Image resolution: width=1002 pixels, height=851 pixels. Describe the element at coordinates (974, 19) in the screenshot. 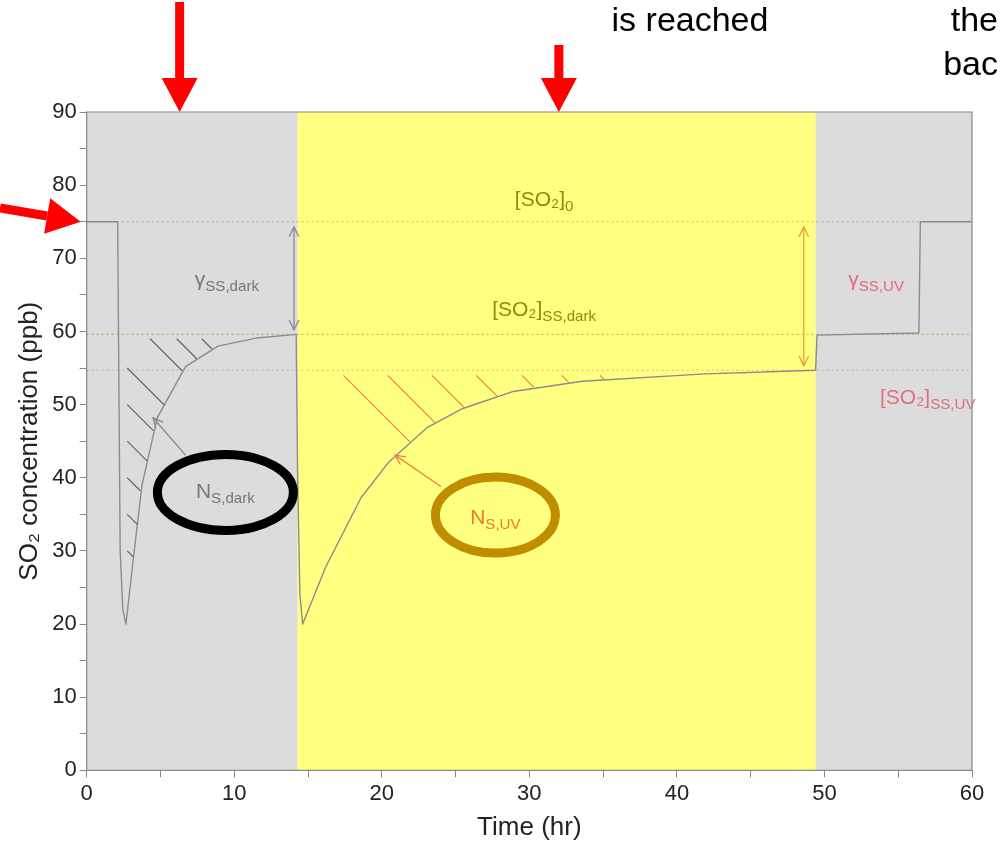

I see `text: the` at that location.